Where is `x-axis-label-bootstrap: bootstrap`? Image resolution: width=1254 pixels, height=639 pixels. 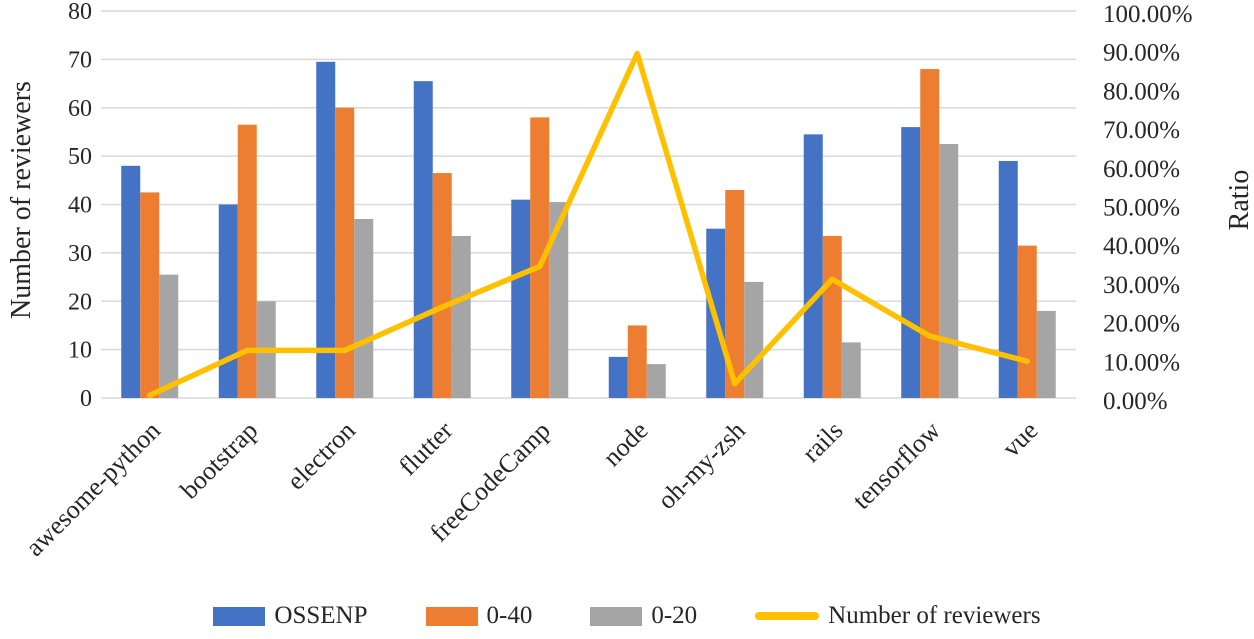 x-axis-label-bootstrap: bootstrap is located at coordinates (219, 460).